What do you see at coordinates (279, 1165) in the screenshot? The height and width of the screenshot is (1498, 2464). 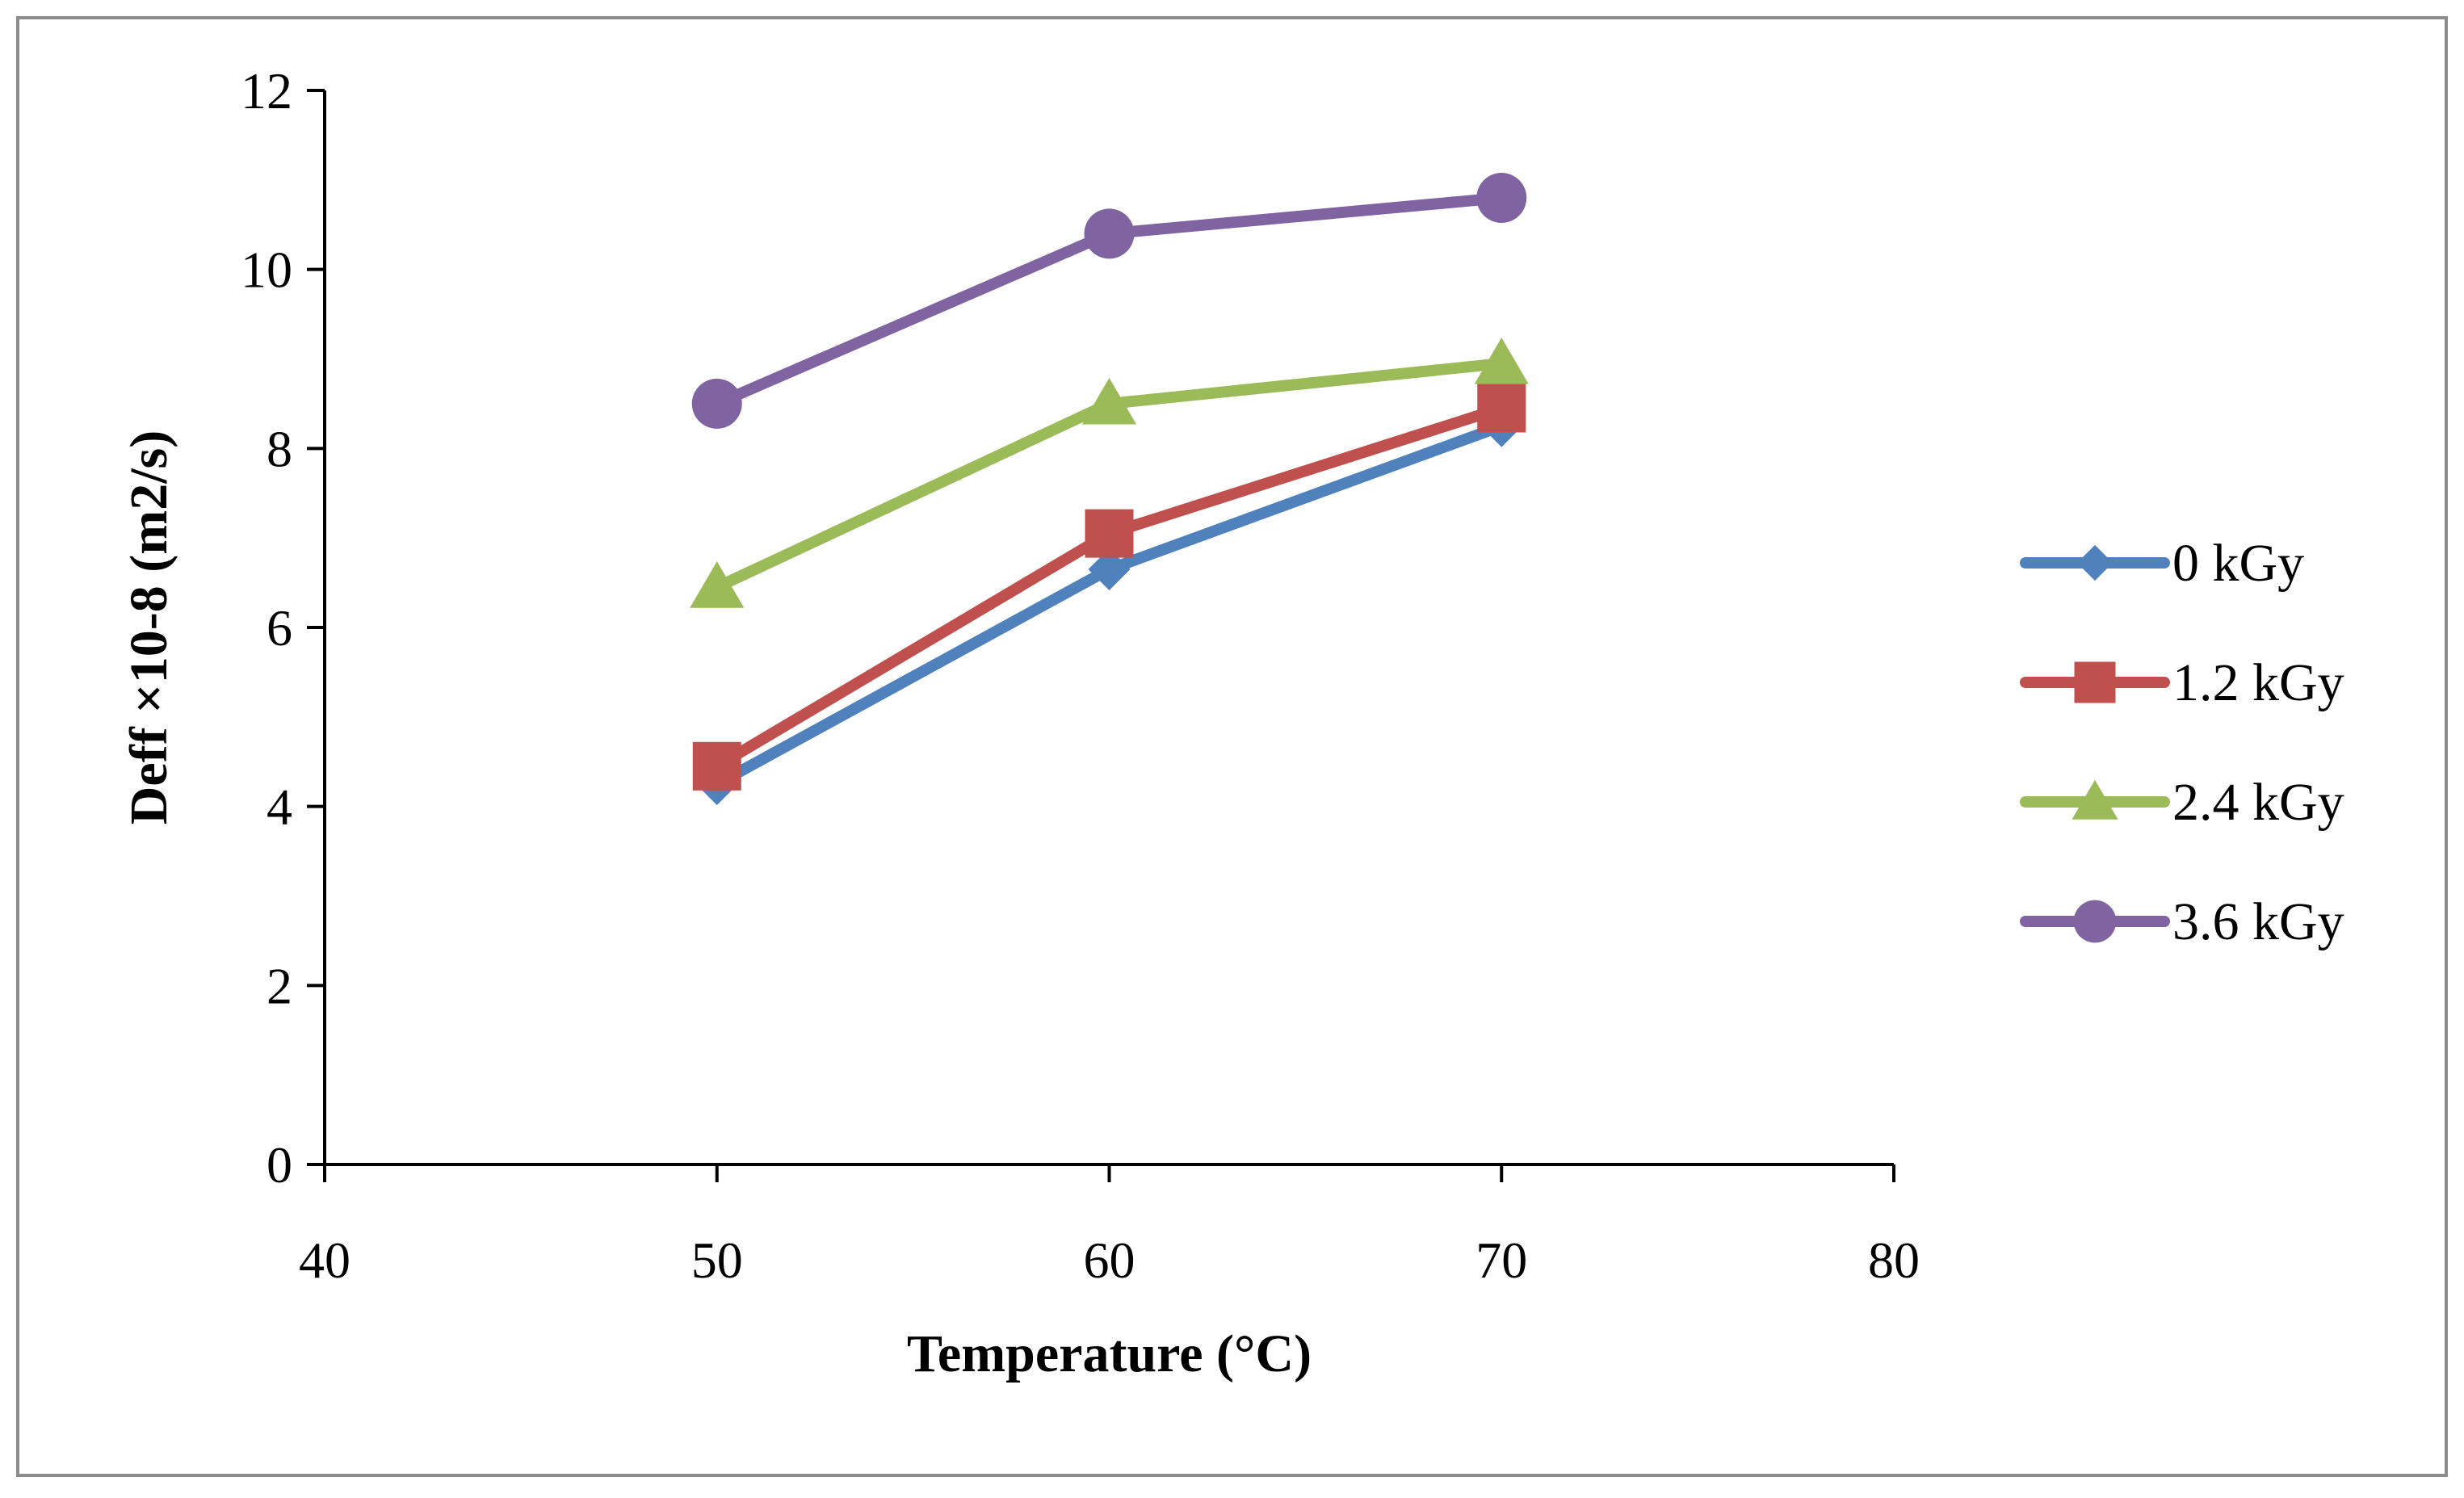 I see `y-tick-label: 0` at bounding box center [279, 1165].